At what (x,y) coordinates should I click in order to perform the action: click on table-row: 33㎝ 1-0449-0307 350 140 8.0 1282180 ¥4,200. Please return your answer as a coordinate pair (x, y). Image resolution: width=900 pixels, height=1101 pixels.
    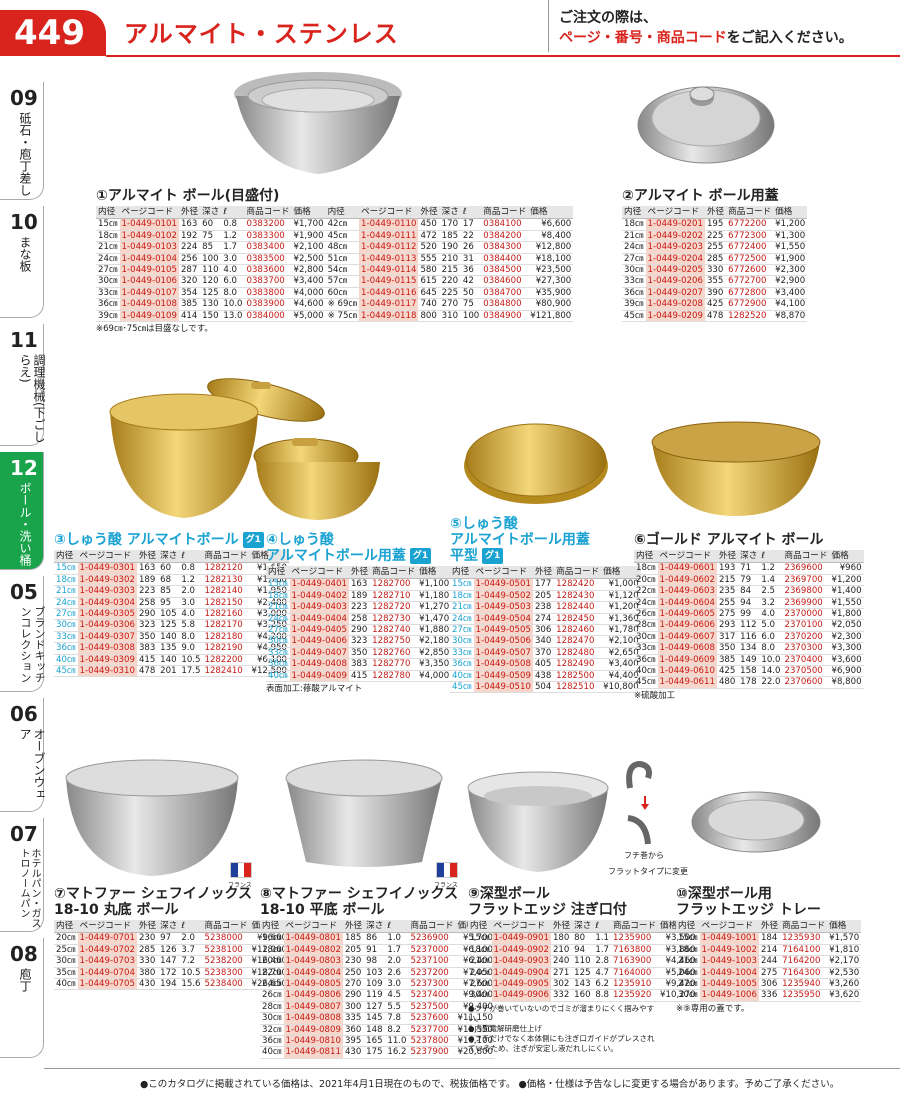
    Looking at the image, I should click on (172, 637).